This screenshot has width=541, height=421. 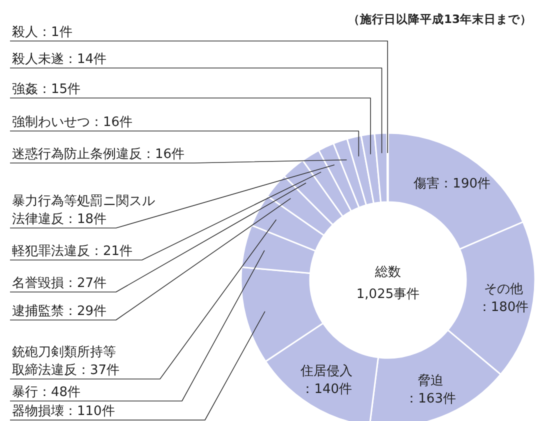 I want to click on slice-label: 脅迫, so click(x=431, y=380).